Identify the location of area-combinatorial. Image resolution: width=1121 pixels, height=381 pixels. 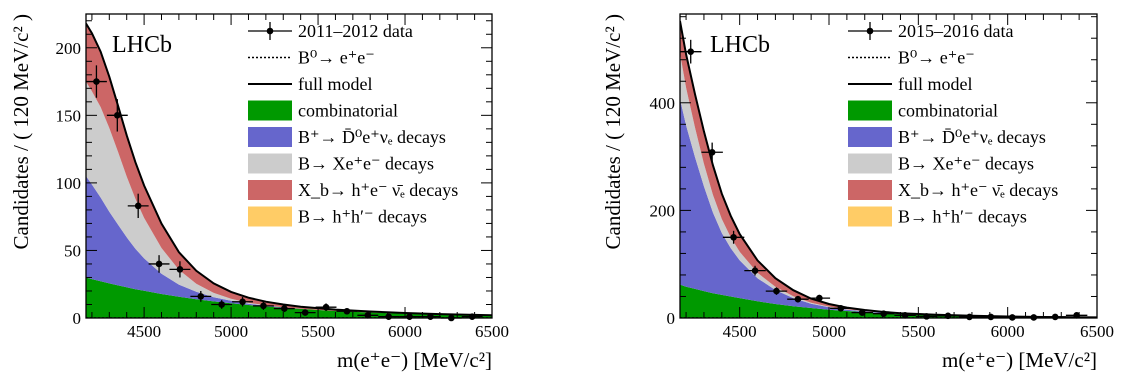
(888, 301).